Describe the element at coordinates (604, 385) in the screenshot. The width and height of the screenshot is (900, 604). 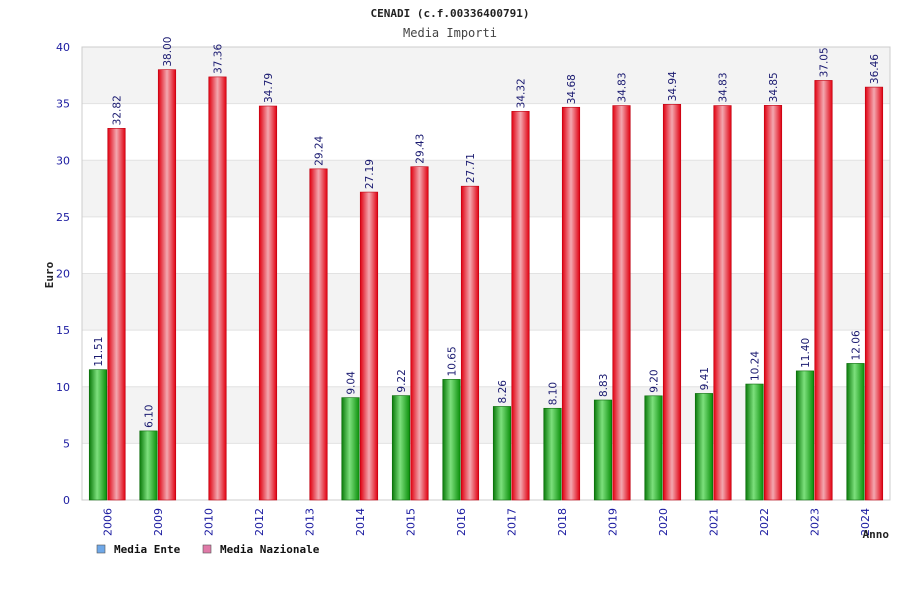
I see `data-label: 8.83` at that location.